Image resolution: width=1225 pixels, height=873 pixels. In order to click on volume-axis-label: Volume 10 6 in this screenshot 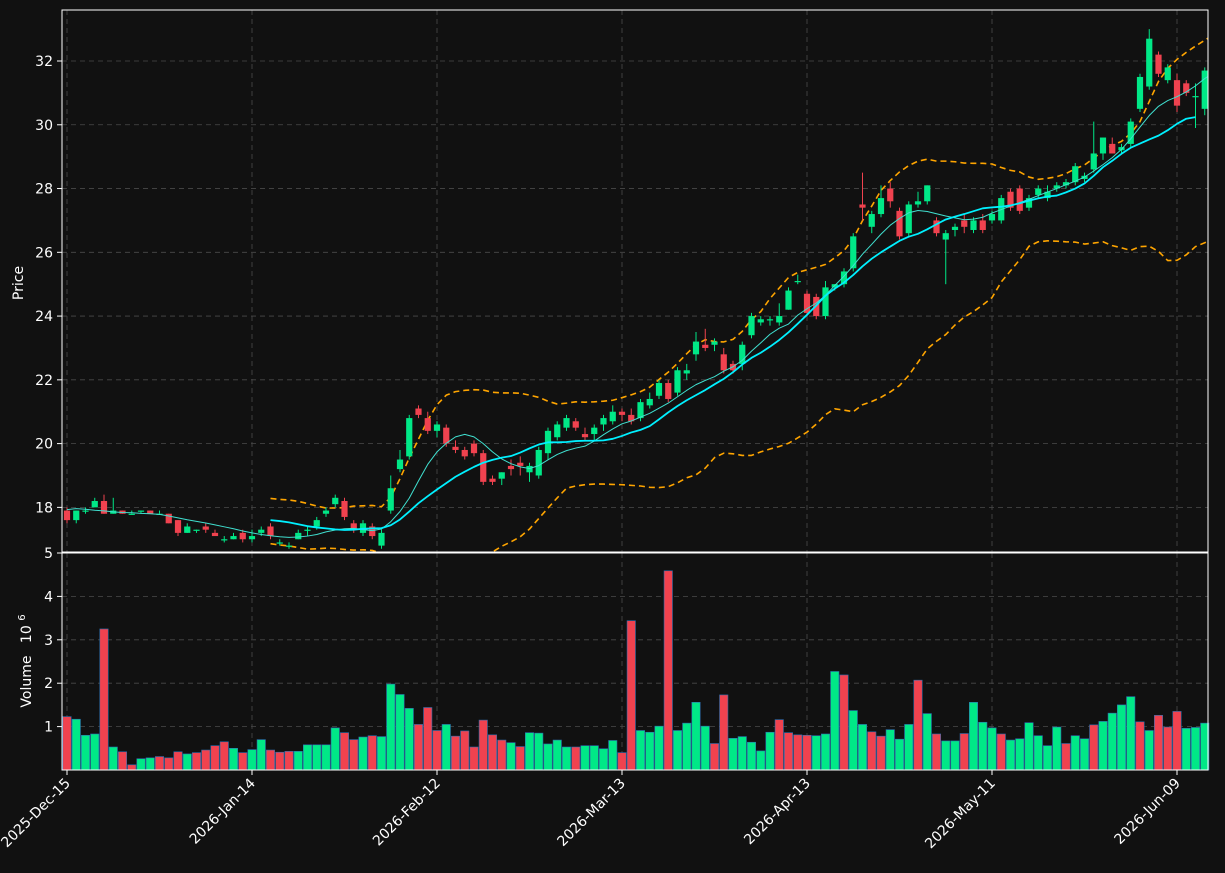, I will do `click(26, 660)`.